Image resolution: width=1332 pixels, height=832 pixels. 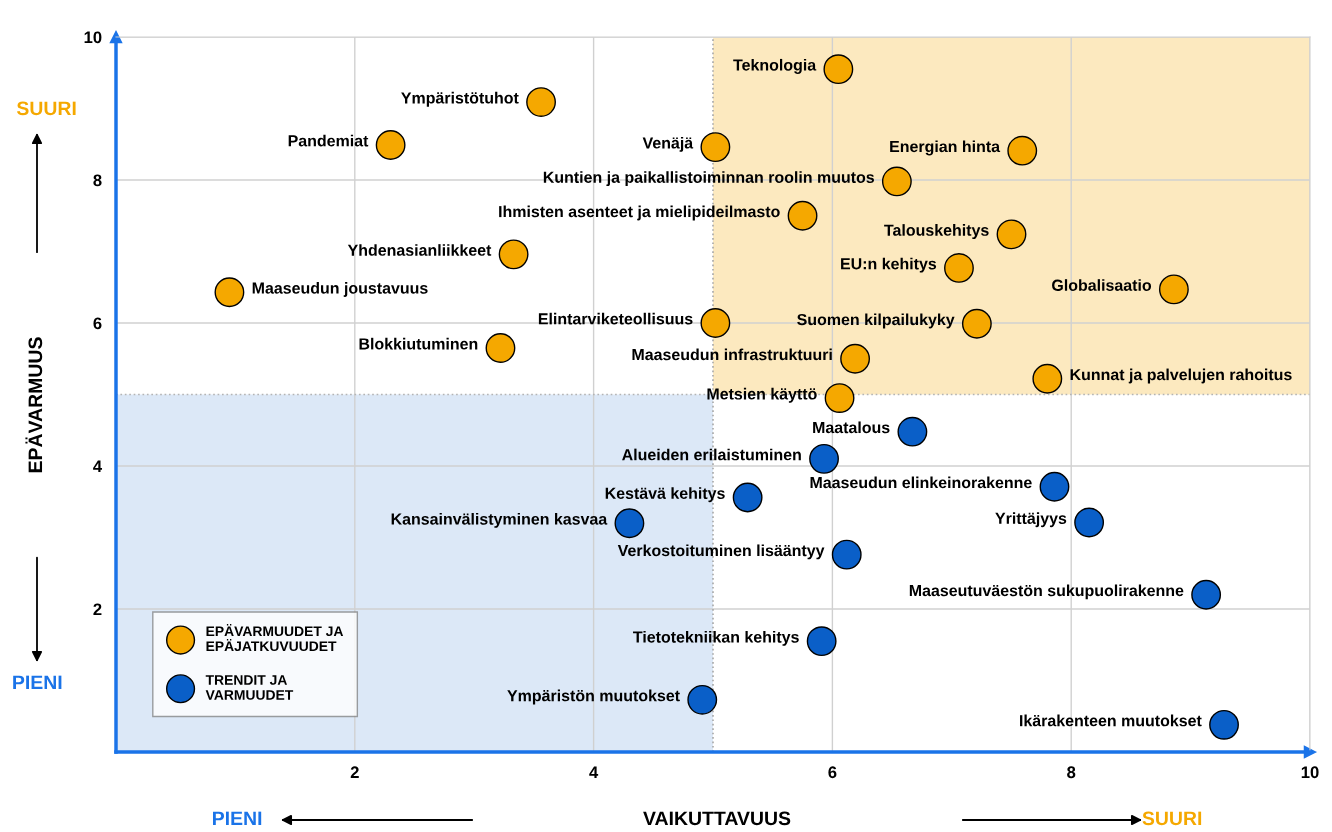 What do you see at coordinates (775, 66) in the screenshot?
I see `annotation: Teknologia` at bounding box center [775, 66].